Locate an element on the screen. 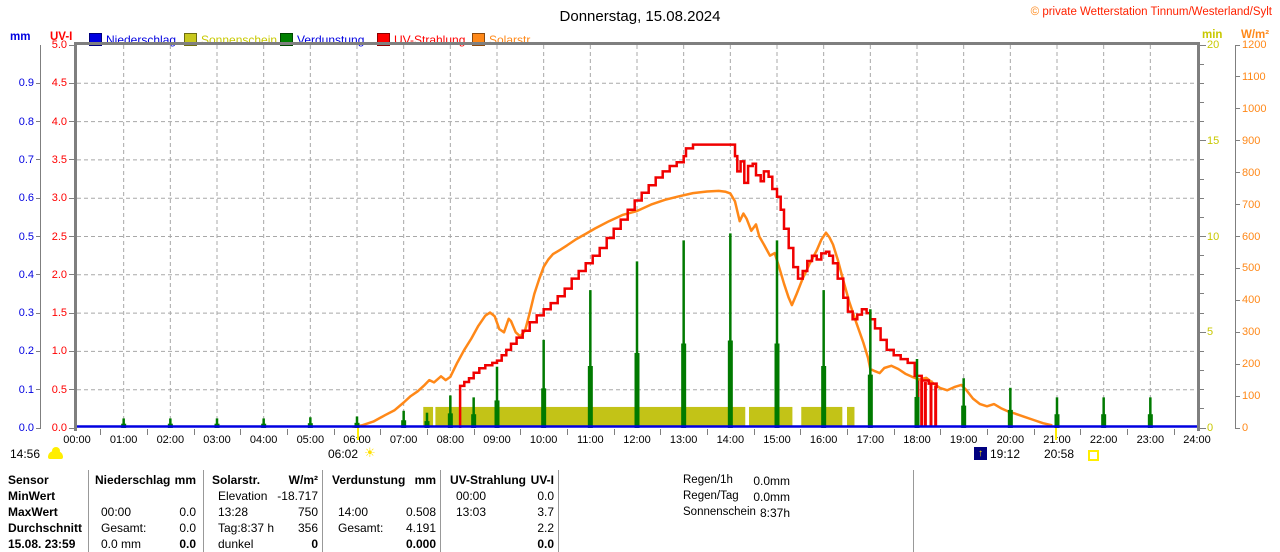 The height and width of the screenshot is (552, 1280). table-row-header: MinWert is located at coordinates (32, 496).